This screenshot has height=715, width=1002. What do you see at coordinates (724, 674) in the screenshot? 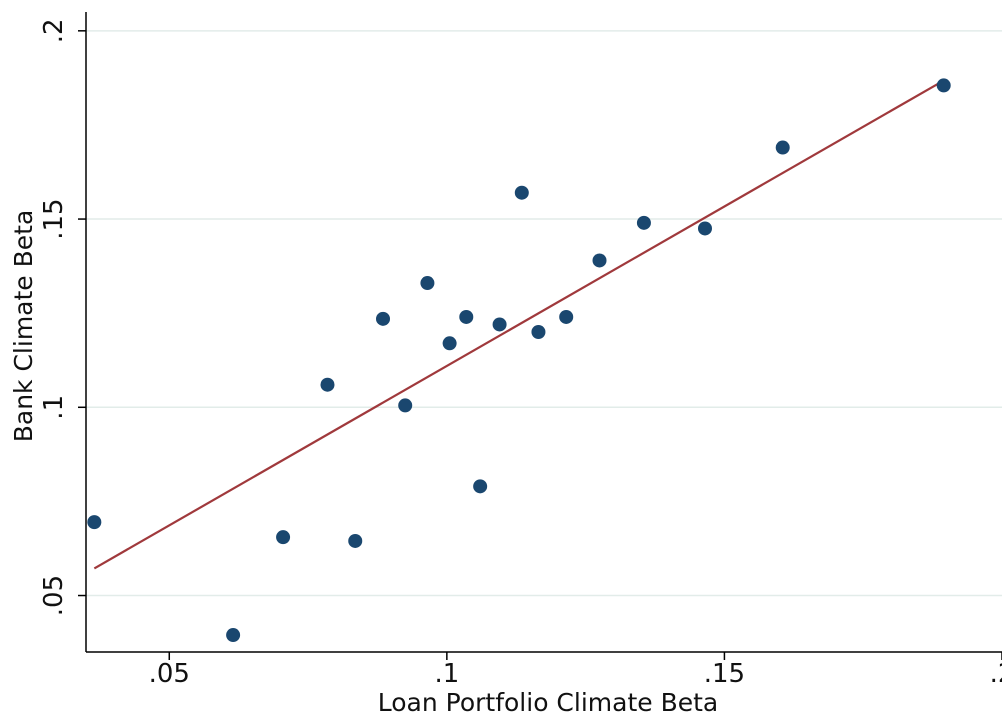
I see `x-tick-label-2: .15` at bounding box center [724, 674].